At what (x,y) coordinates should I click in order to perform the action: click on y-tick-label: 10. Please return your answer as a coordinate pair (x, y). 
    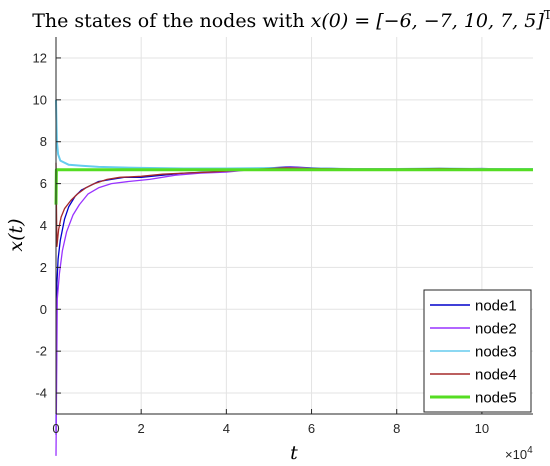
    Looking at the image, I should click on (40, 99).